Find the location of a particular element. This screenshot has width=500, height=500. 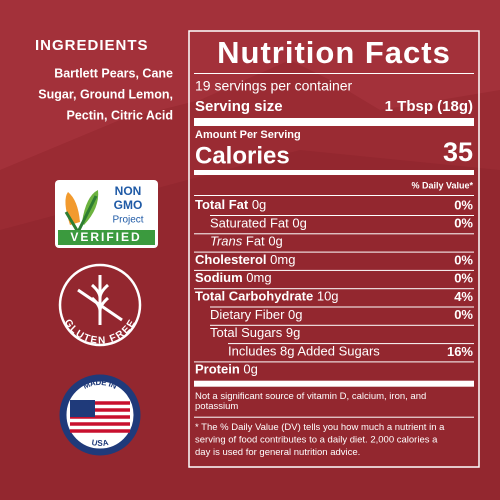

nutrient-row: Total Sugars 9g is located at coordinates (255, 333).